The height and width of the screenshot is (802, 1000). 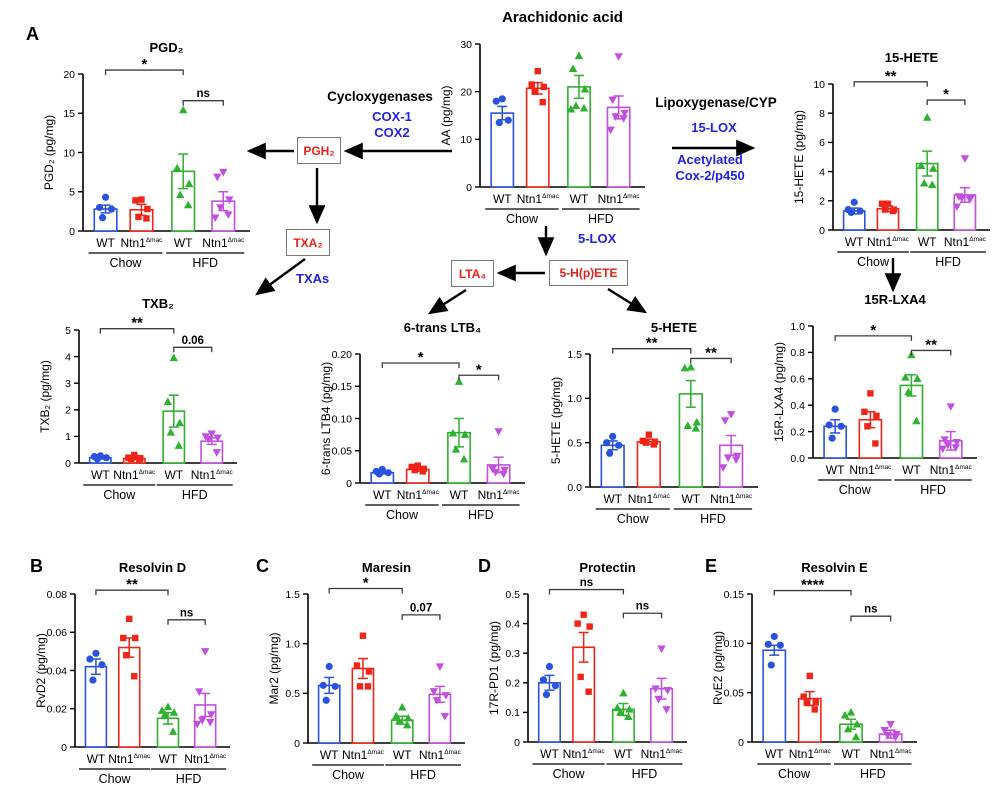 What do you see at coordinates (512, 684) in the screenshot?
I see `svg-text: 0.2` at bounding box center [512, 684].